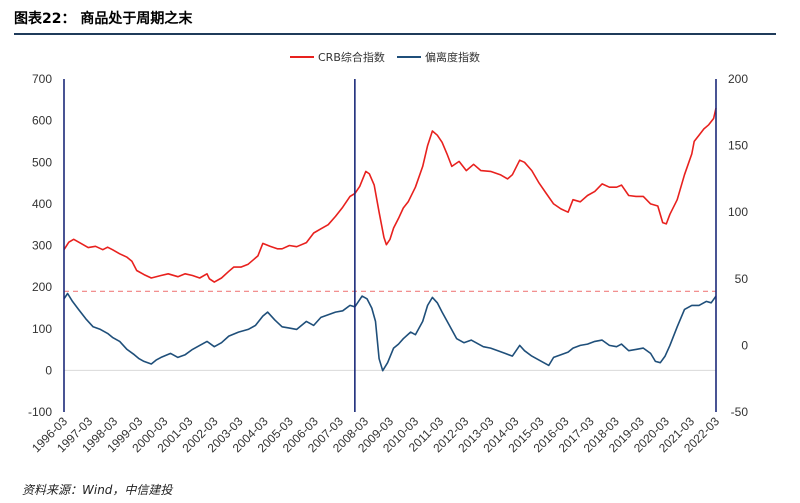 The image size is (800, 503). Describe the element at coordinates (738, 79) in the screenshot. I see `y-right-tick-label: 200` at that location.